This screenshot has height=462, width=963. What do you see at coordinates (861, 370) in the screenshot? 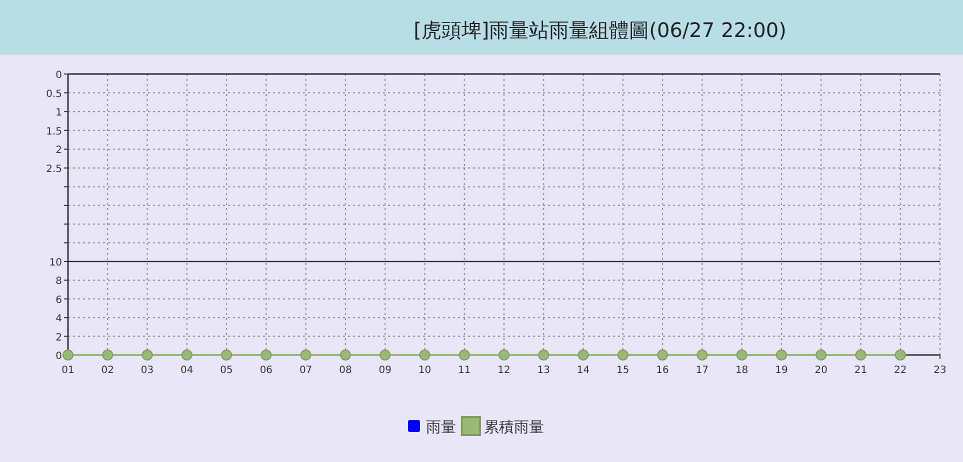
I see `x-tick-label: 21` at bounding box center [861, 370].